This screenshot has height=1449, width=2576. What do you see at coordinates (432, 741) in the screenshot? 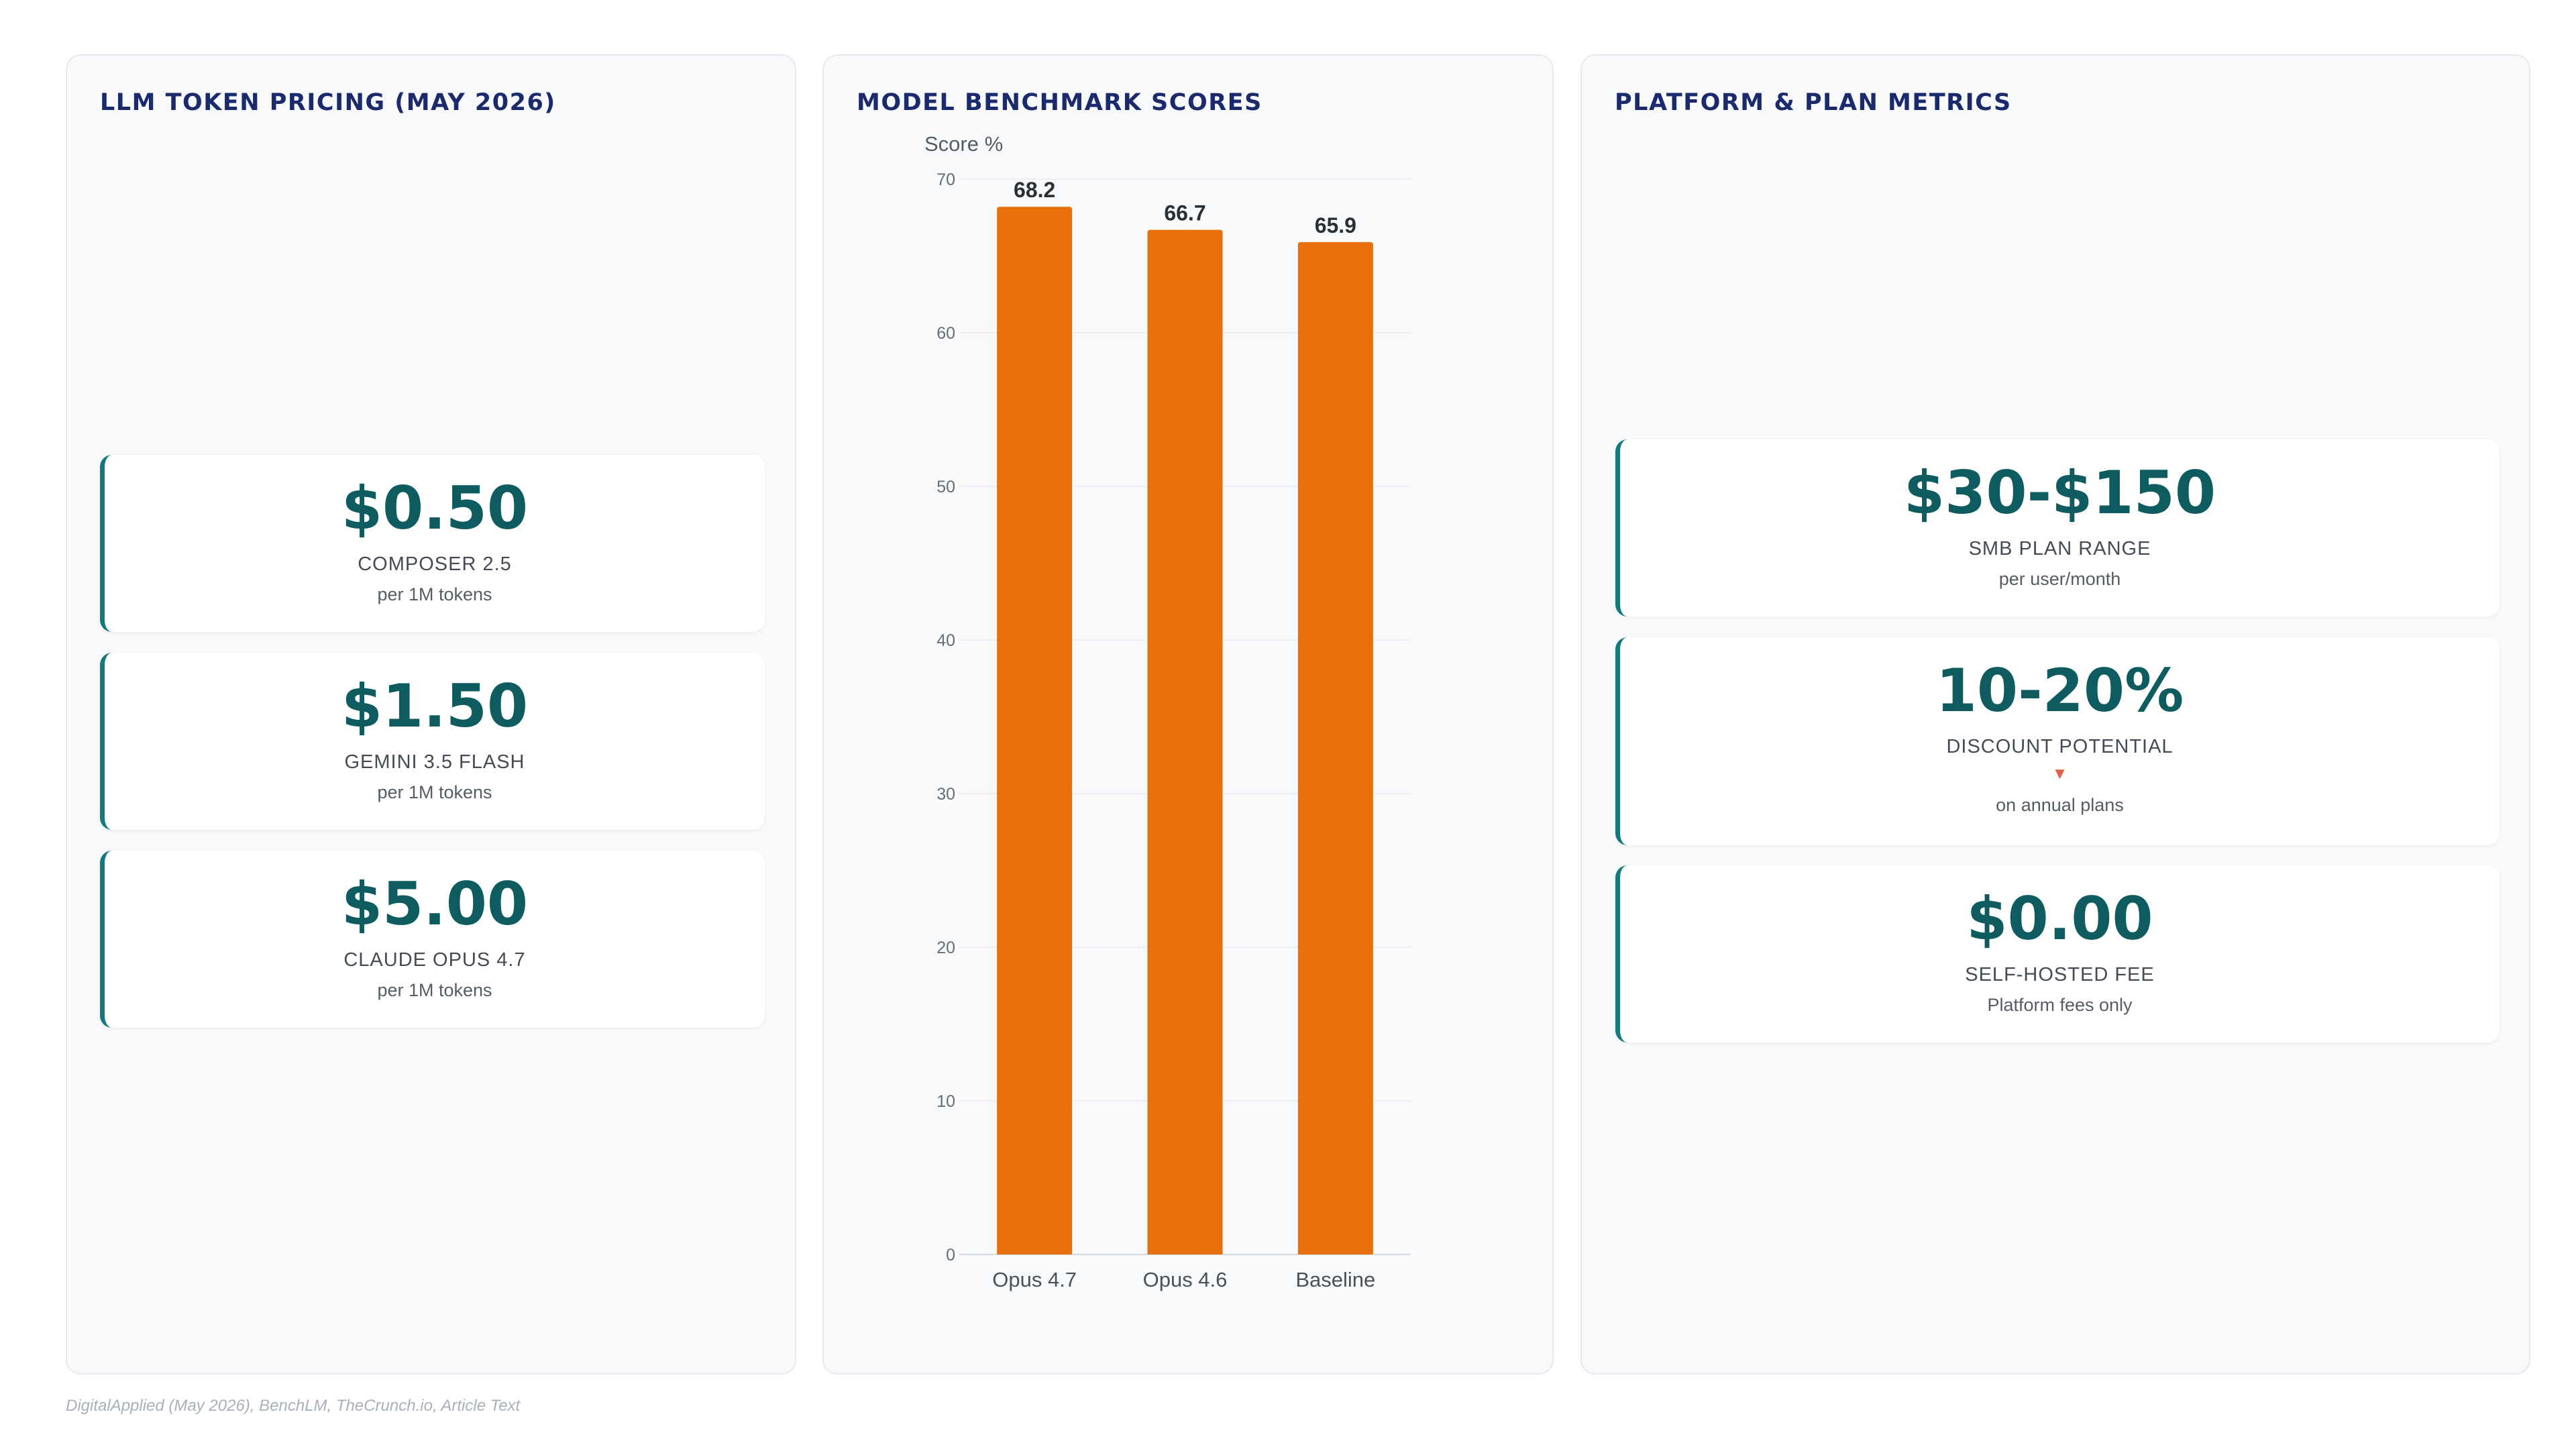
I see `price-card-gemini: $1.50 GEMINI 3.5 FLASH per 1M tokens` at bounding box center [432, 741].